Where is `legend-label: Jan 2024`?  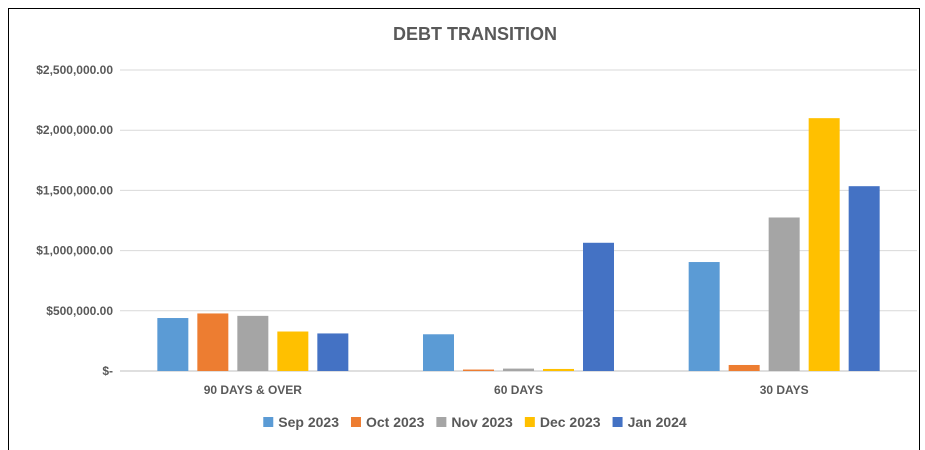 legend-label: Jan 2024 is located at coordinates (657, 422).